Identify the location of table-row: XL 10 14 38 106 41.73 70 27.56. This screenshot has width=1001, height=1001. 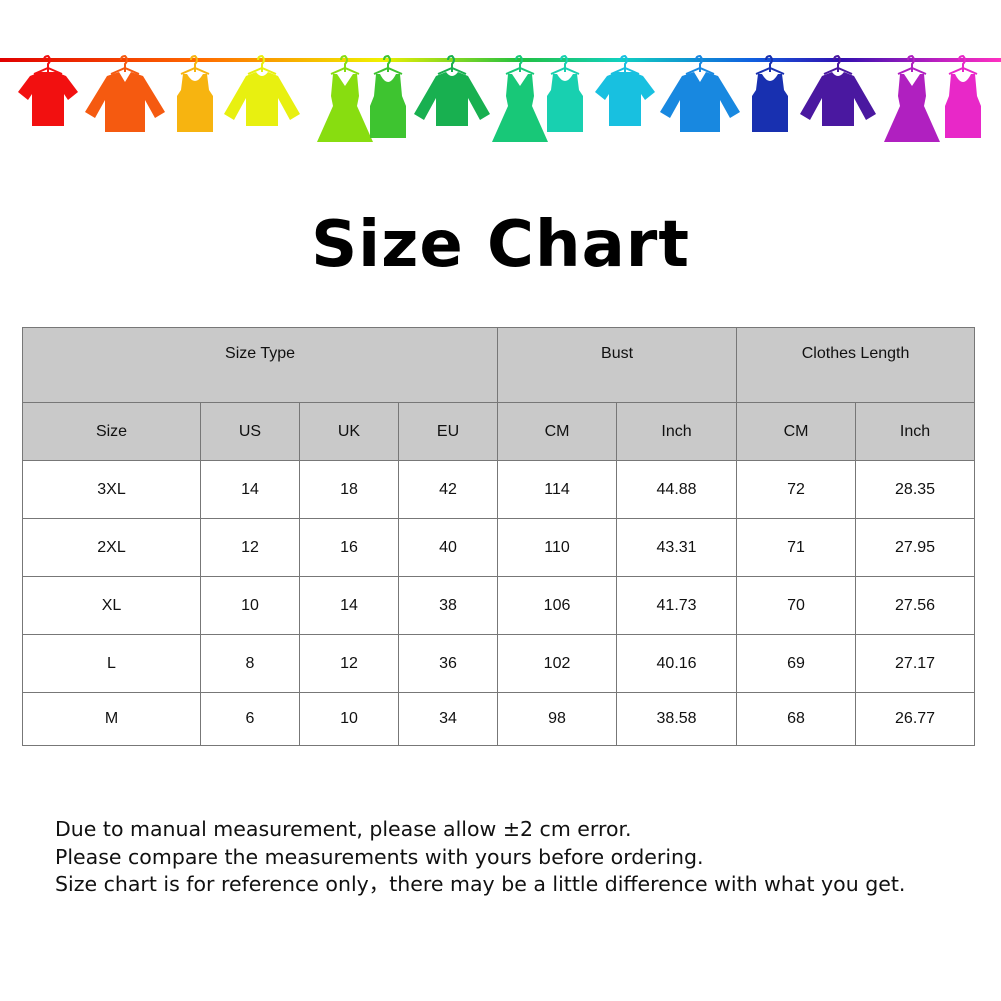
(499, 605).